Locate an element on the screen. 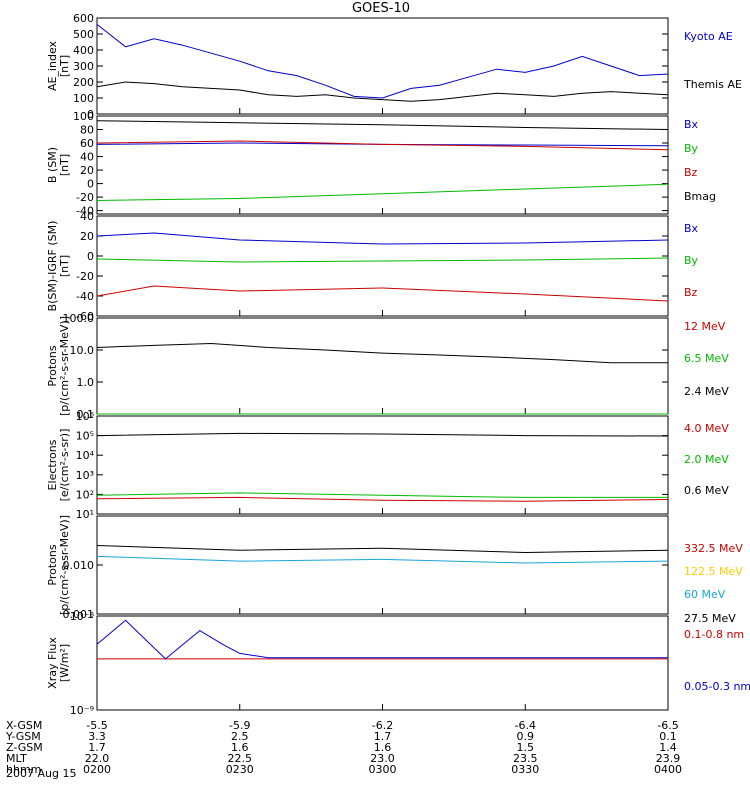 The width and height of the screenshot is (750, 800). y-axis-label: Protons is located at coordinates (52, 564).